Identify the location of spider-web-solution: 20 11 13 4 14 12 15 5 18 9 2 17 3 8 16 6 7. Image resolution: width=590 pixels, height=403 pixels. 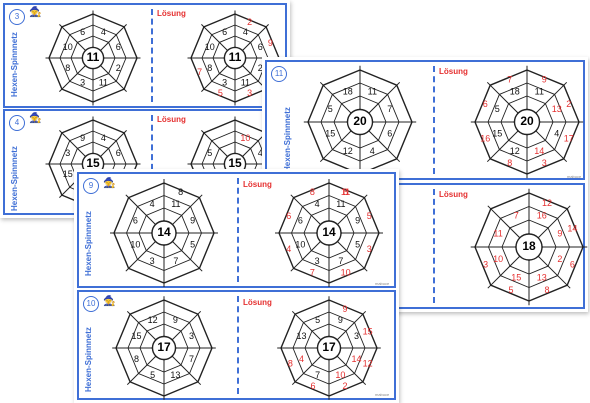
(527, 122).